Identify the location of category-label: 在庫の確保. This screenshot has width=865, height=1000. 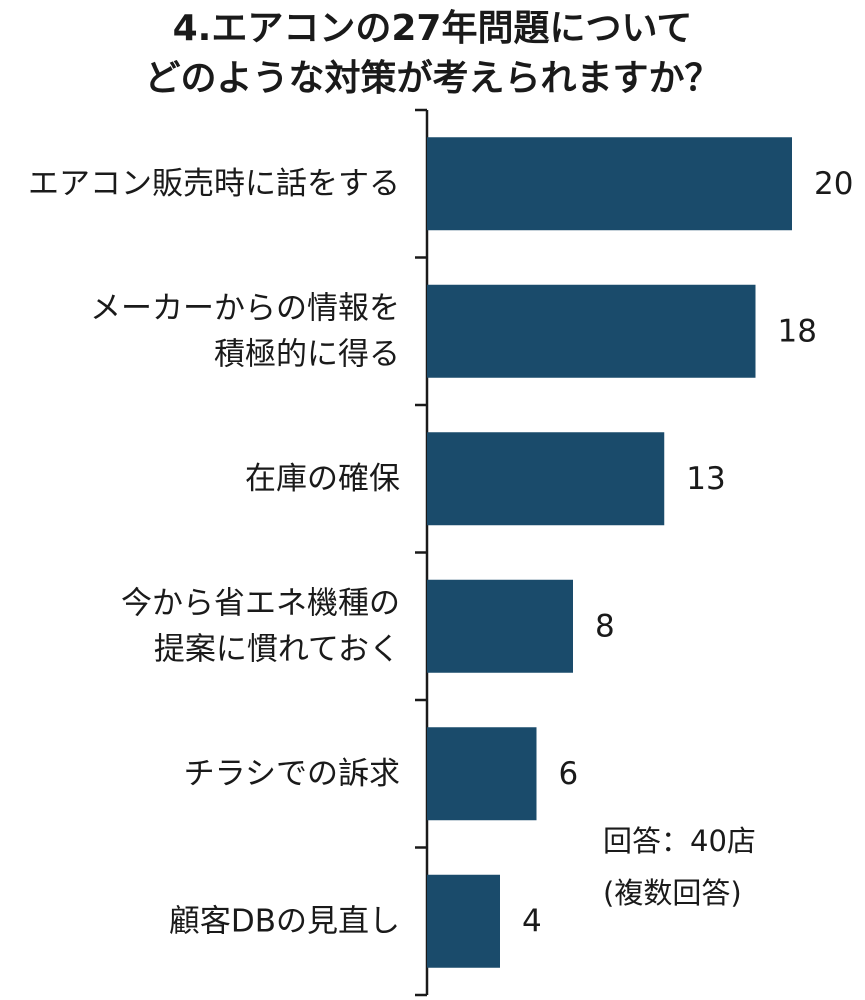
(322, 479).